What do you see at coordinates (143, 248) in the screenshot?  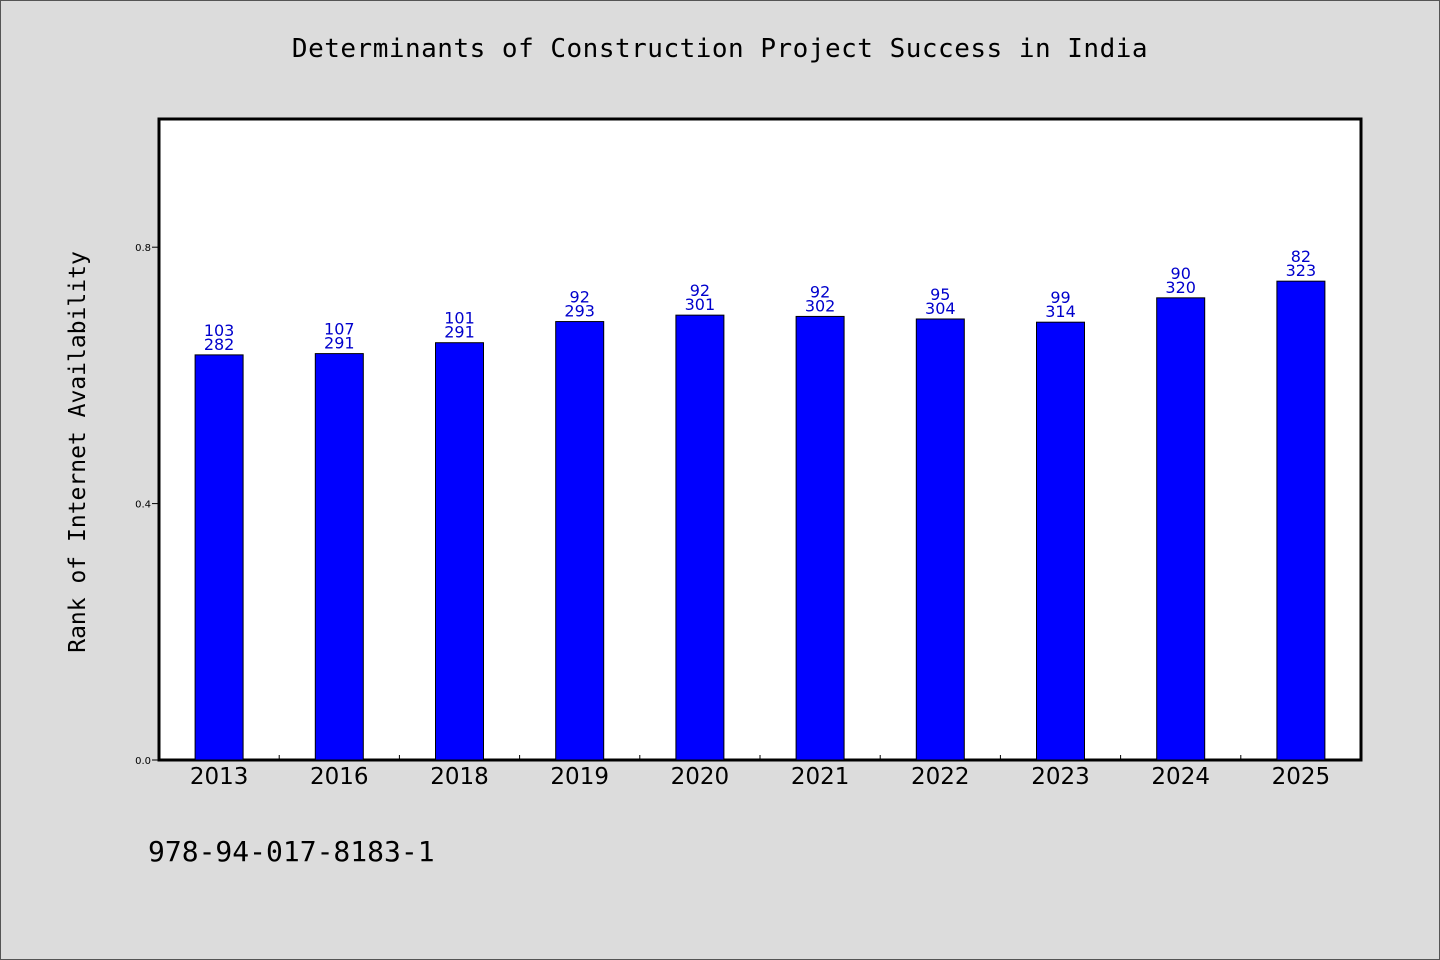 I see `y-tick-label: 0.8` at bounding box center [143, 248].